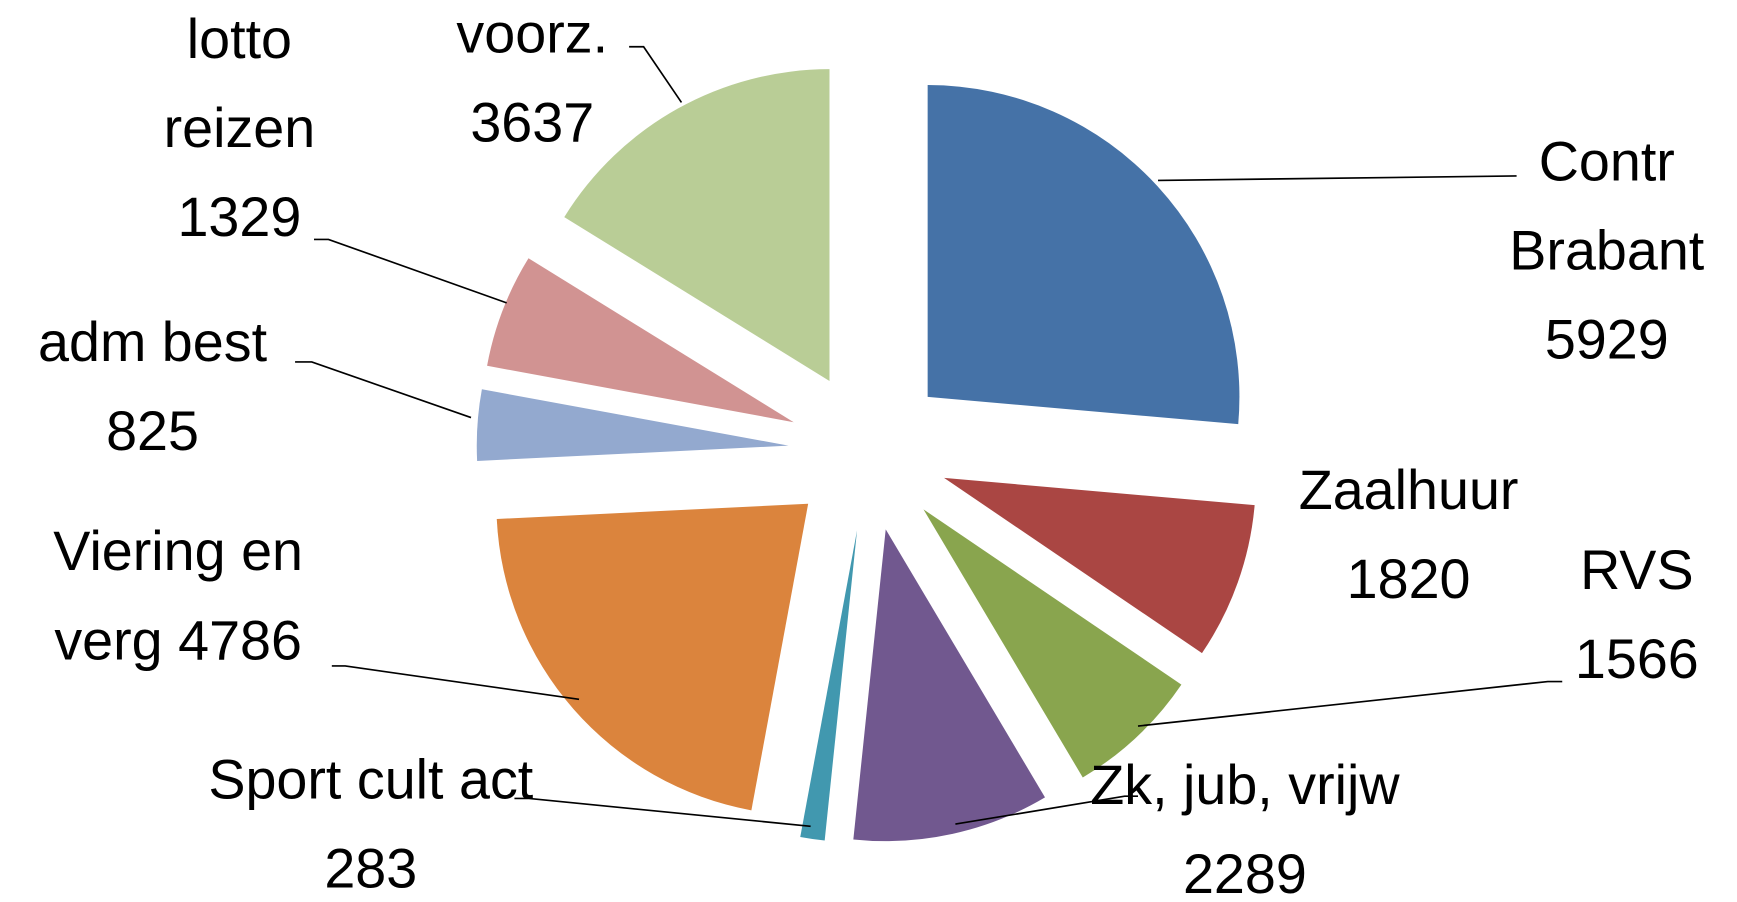  I want to click on category-name: Contr Brabant, so click(1607, 206).